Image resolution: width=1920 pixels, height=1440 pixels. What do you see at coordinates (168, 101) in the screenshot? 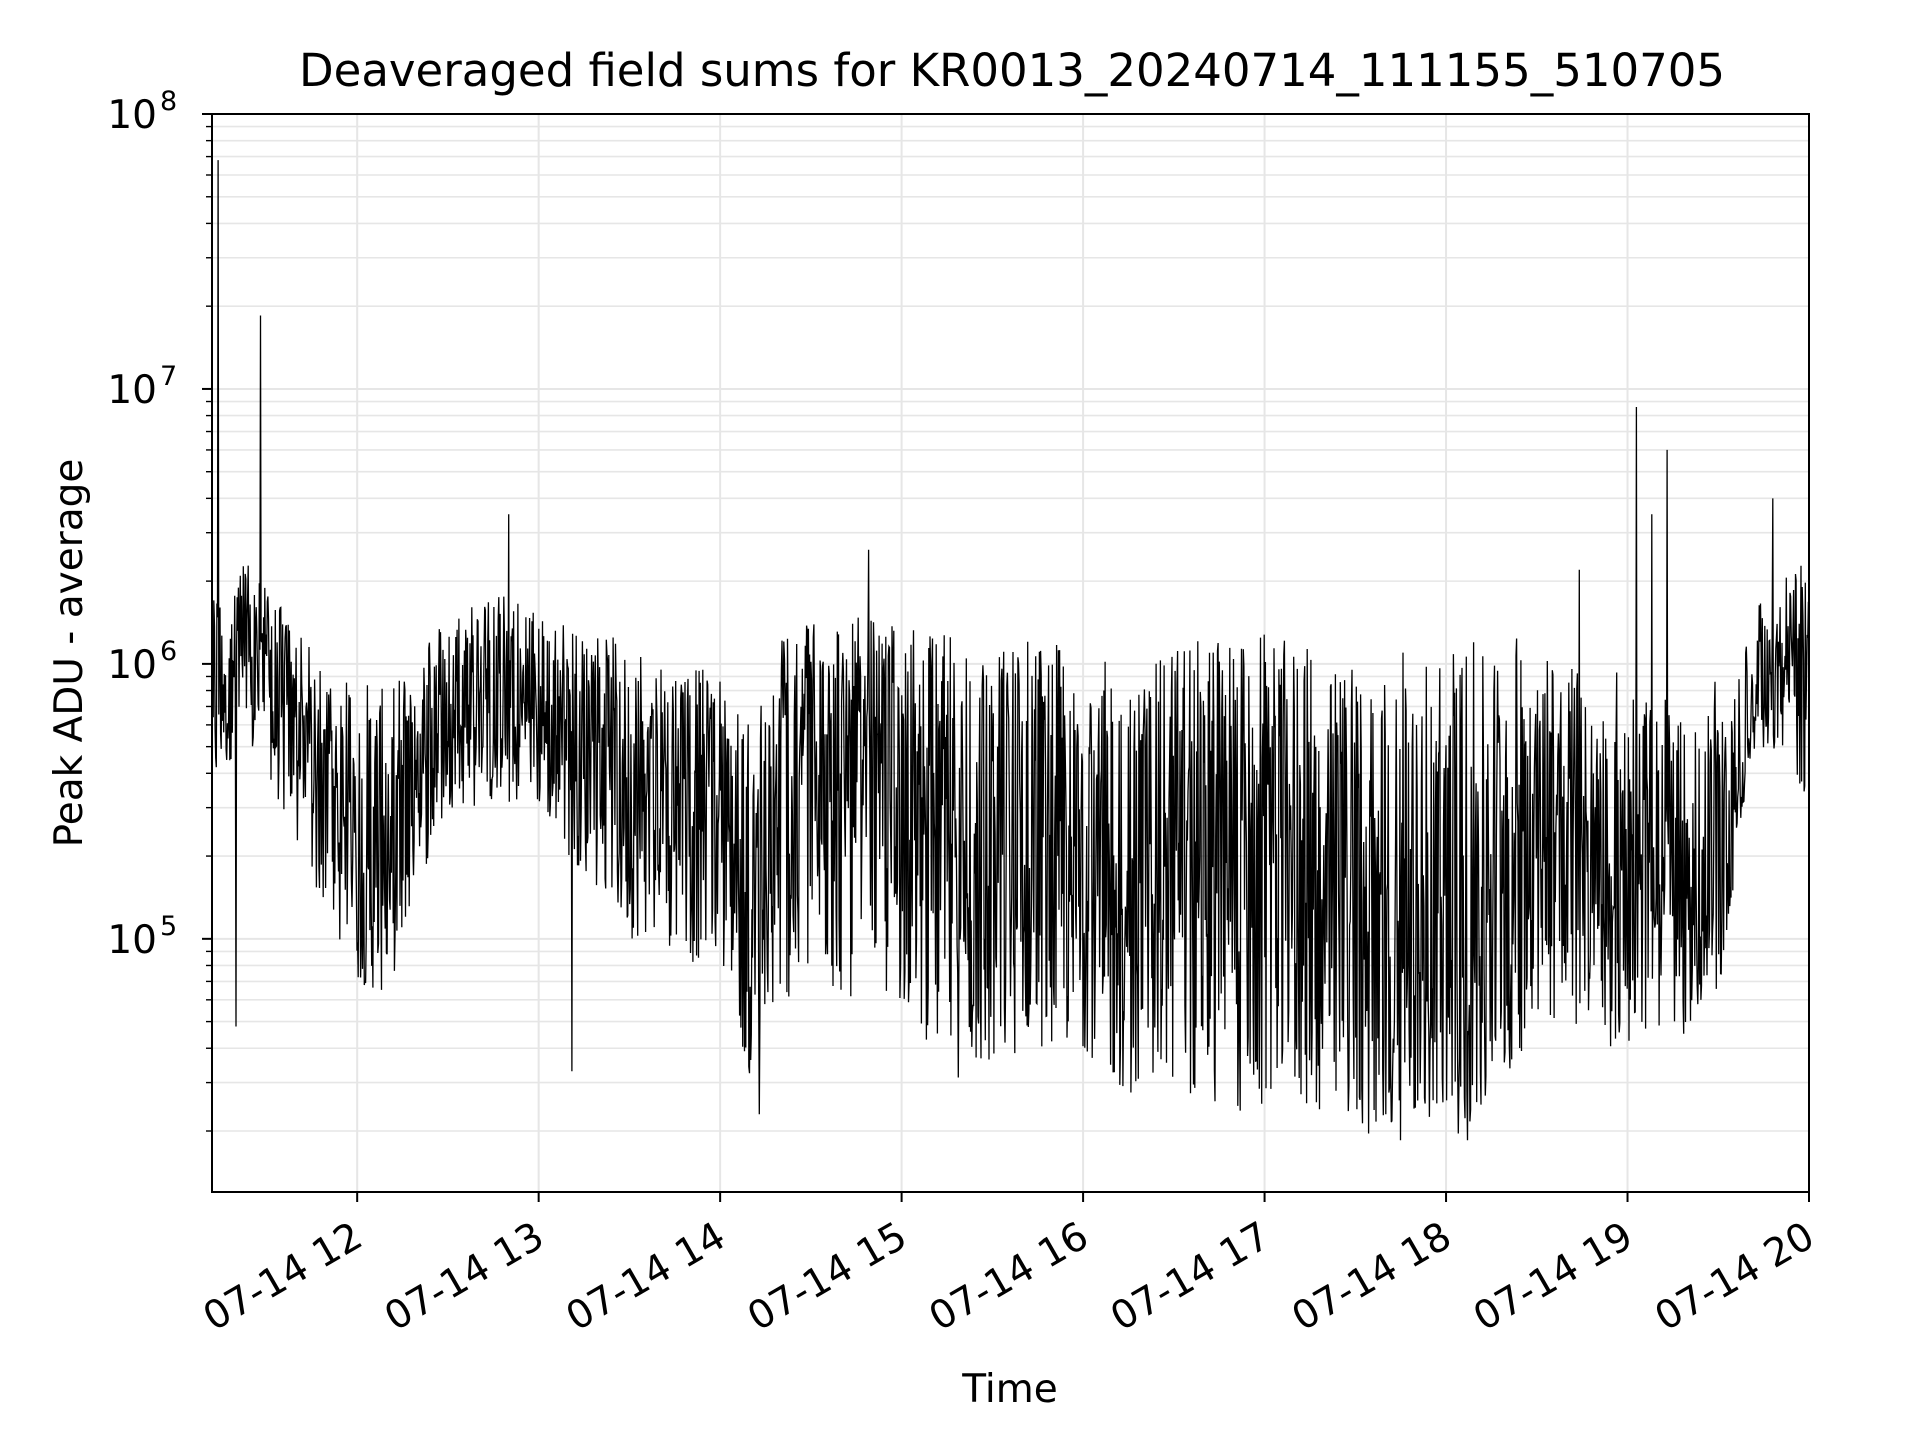
I see `y-tick-exponent: 8` at bounding box center [168, 101].